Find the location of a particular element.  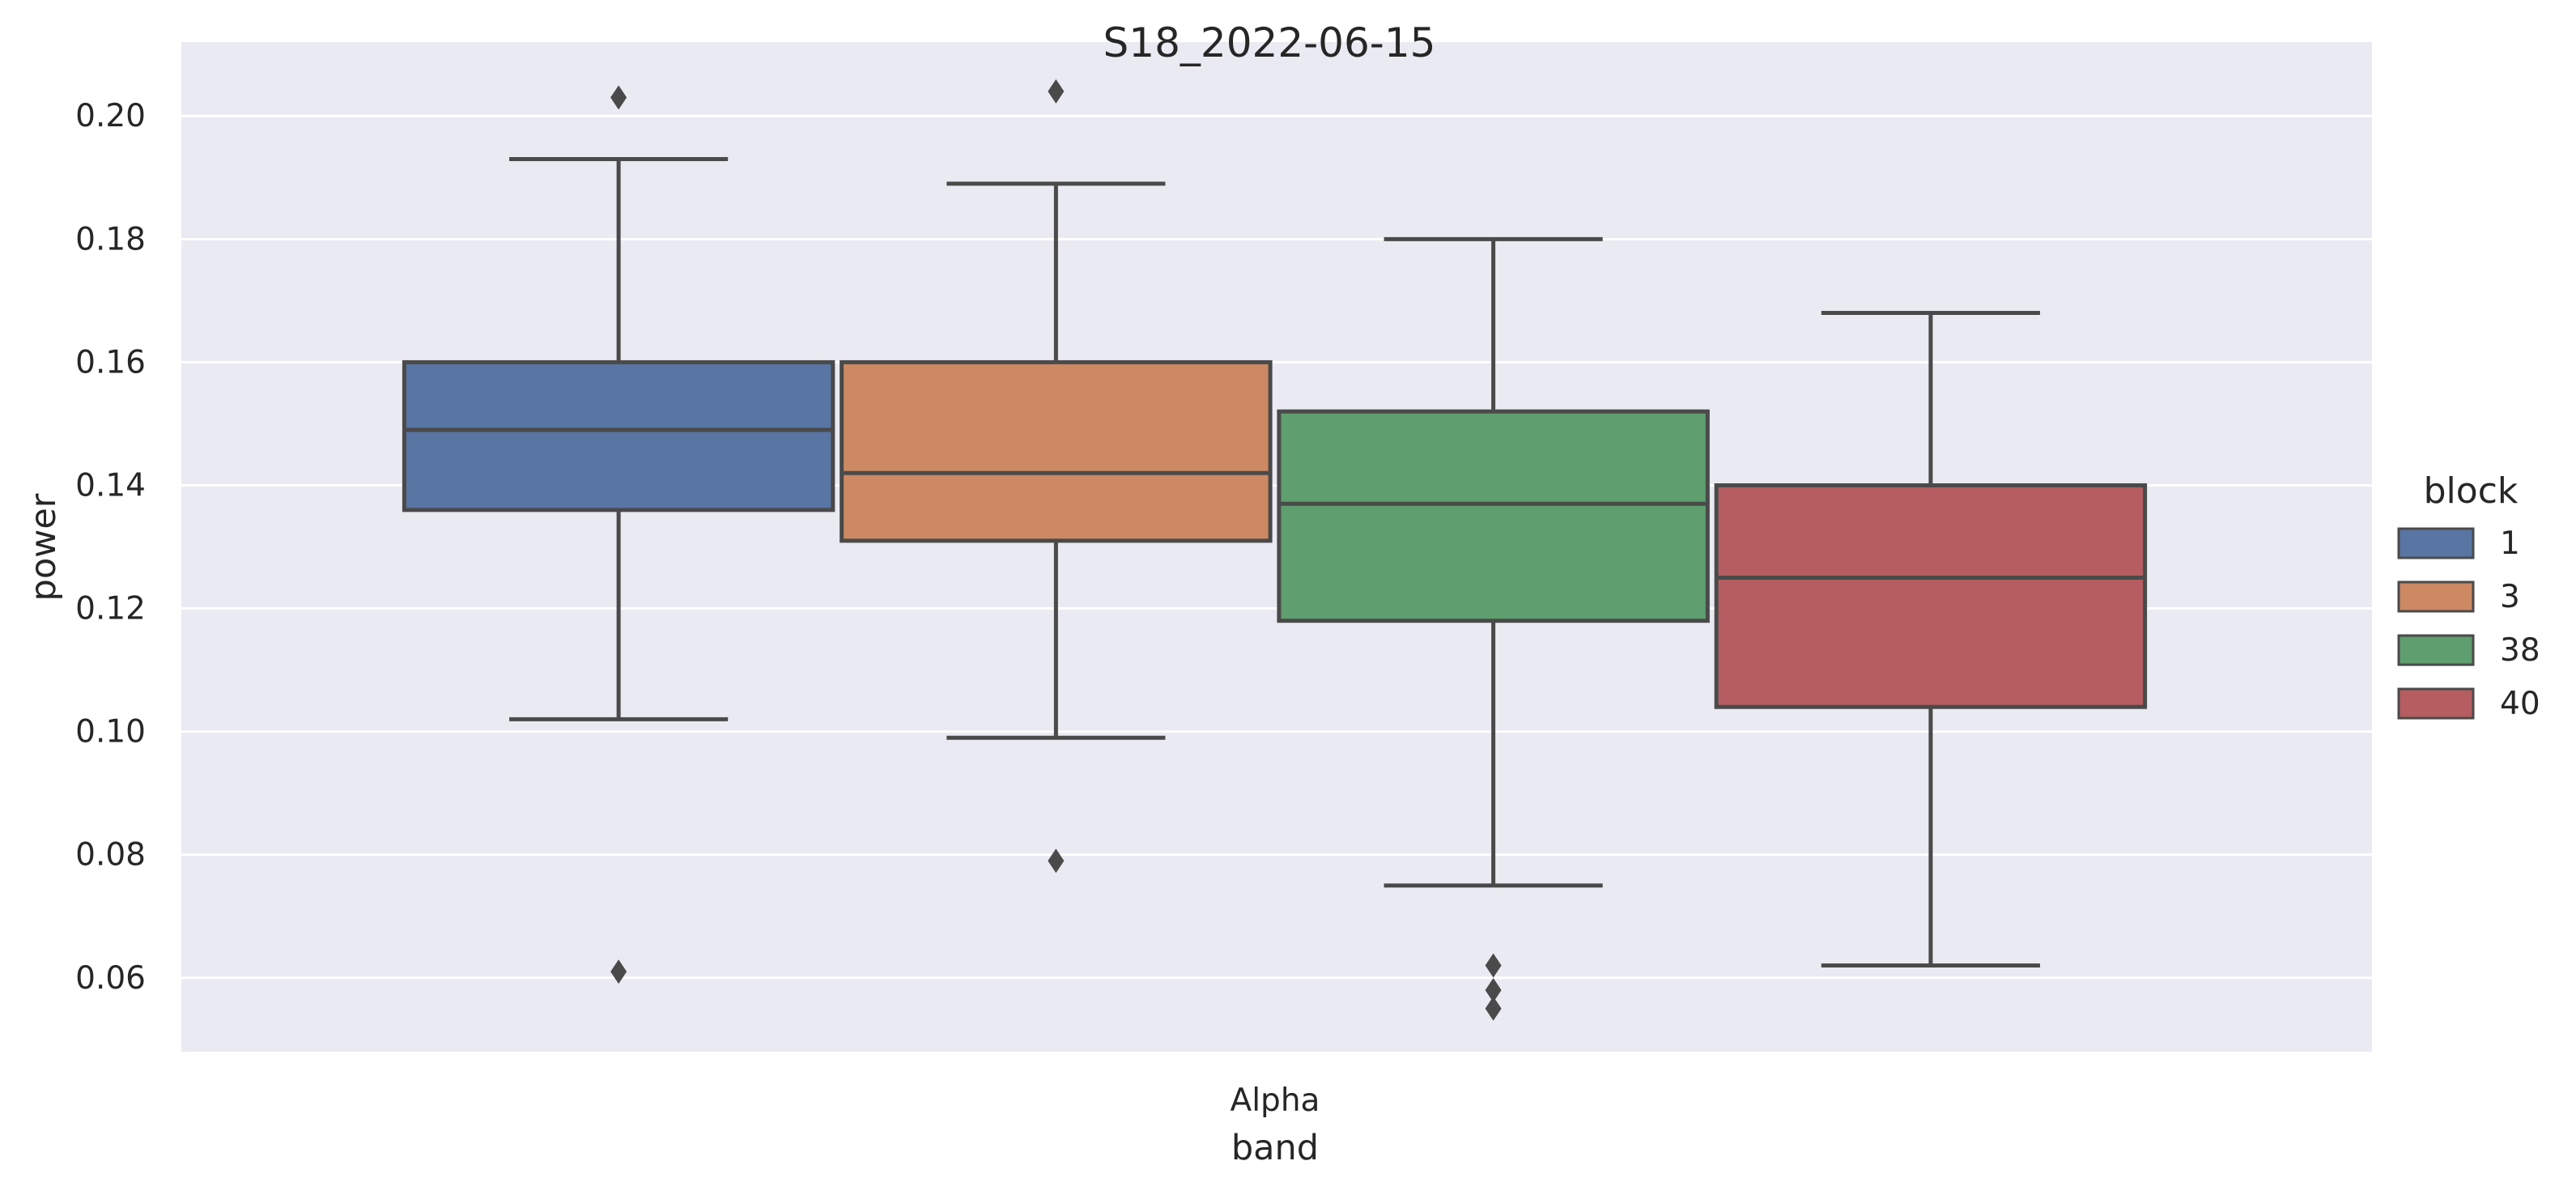

y-tick-label: 0.08 is located at coordinates (110, 856).